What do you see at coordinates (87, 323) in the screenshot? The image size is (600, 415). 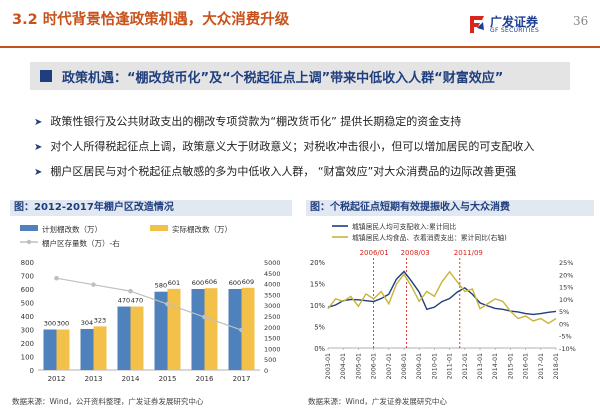 I see `bar-data-label: 304` at bounding box center [87, 323].